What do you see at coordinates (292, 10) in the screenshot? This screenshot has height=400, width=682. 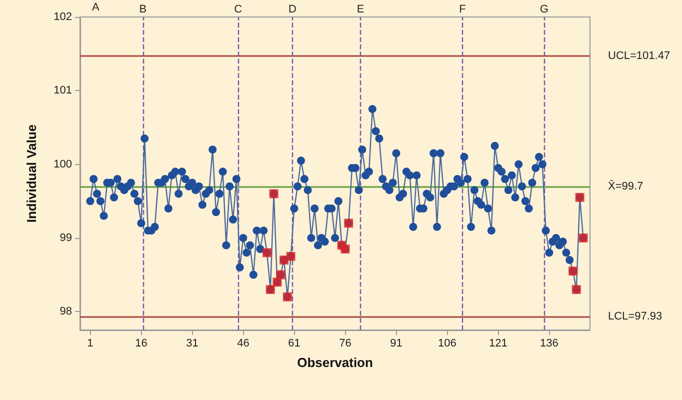 I see `ref-line-label: D` at bounding box center [292, 10].